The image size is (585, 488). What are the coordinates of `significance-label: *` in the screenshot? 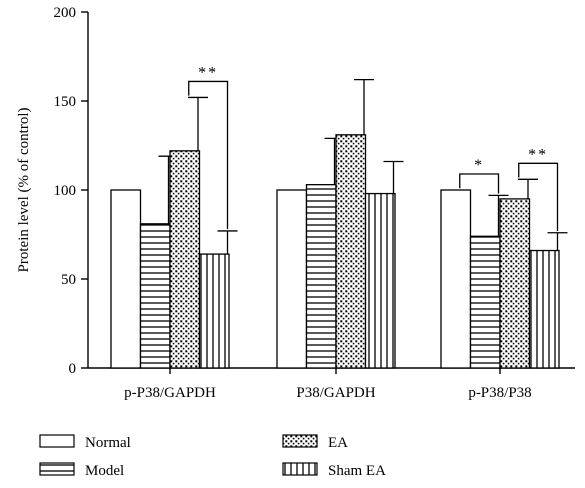 It's located at (479, 165).